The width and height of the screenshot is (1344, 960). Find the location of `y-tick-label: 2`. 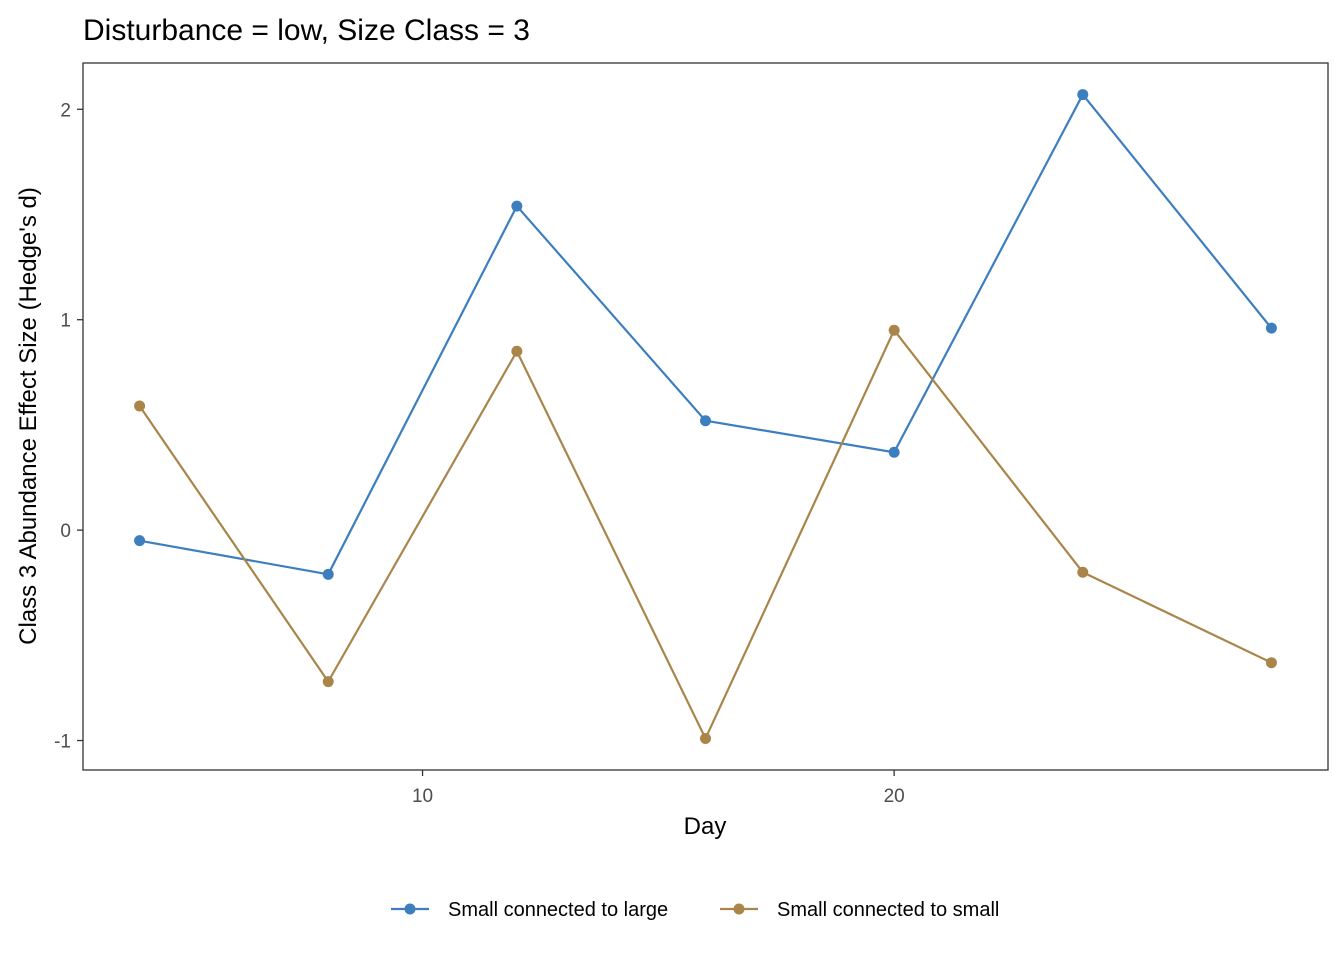

y-tick-label: 2 is located at coordinates (65, 110).